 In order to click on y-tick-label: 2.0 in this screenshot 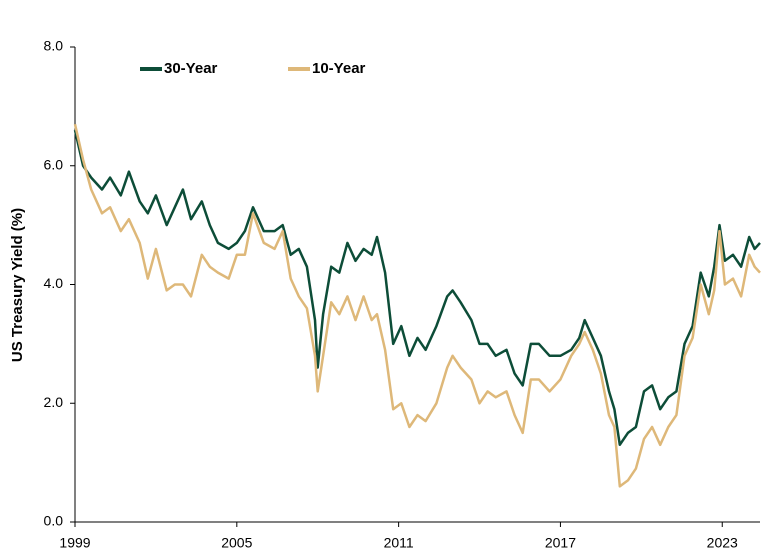, I will do `click(54, 402)`.